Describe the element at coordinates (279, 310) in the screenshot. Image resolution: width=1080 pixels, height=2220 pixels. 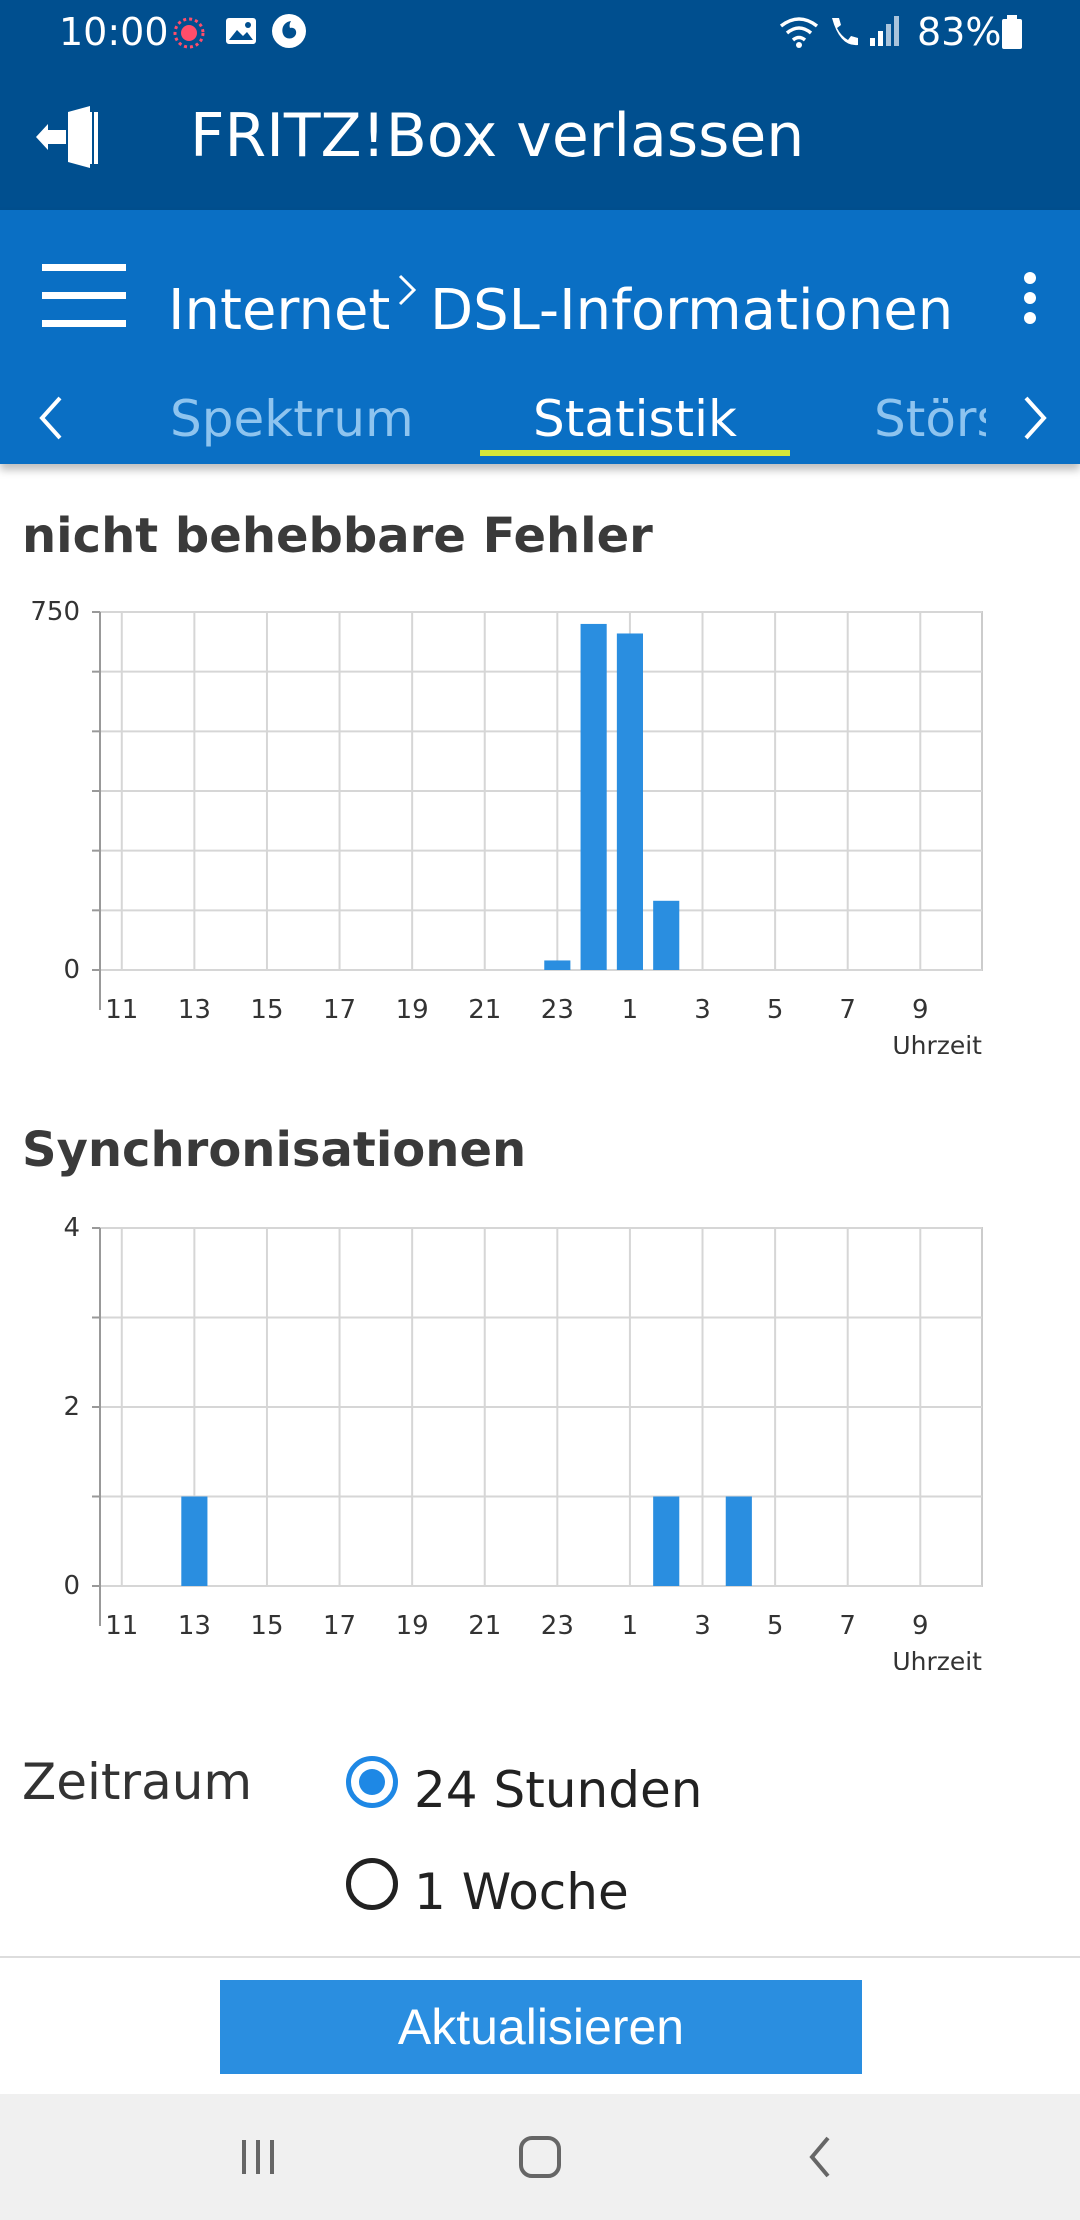
I see `breadcrumb-internet: Internet` at that location.